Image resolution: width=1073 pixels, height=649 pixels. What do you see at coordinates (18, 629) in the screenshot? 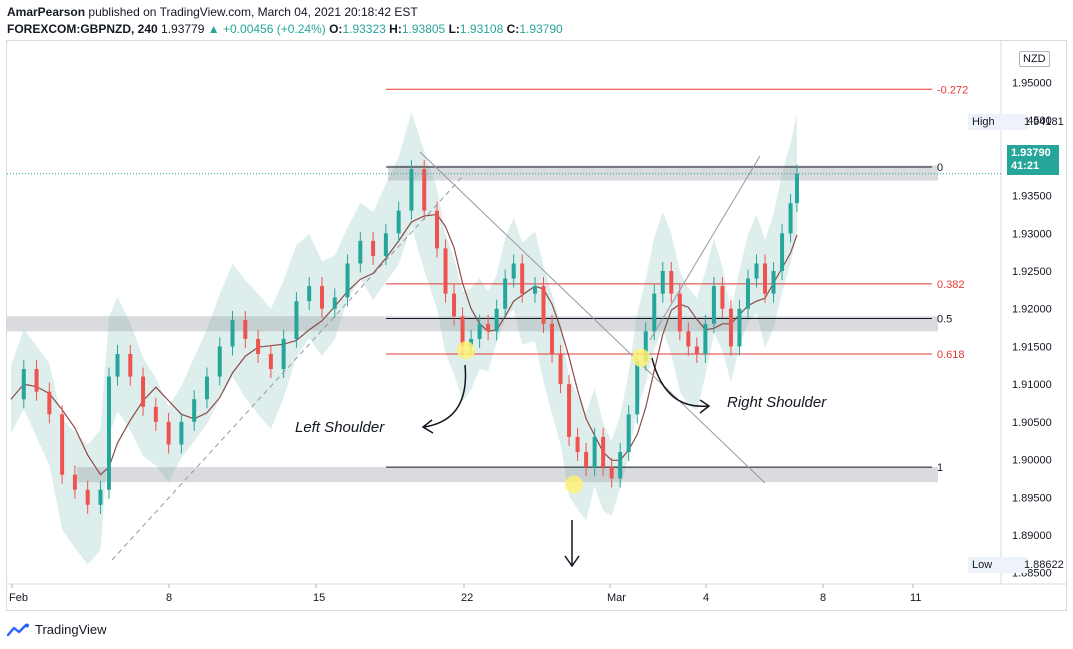
I see `tradingview-logo-icon` at bounding box center [18, 629].